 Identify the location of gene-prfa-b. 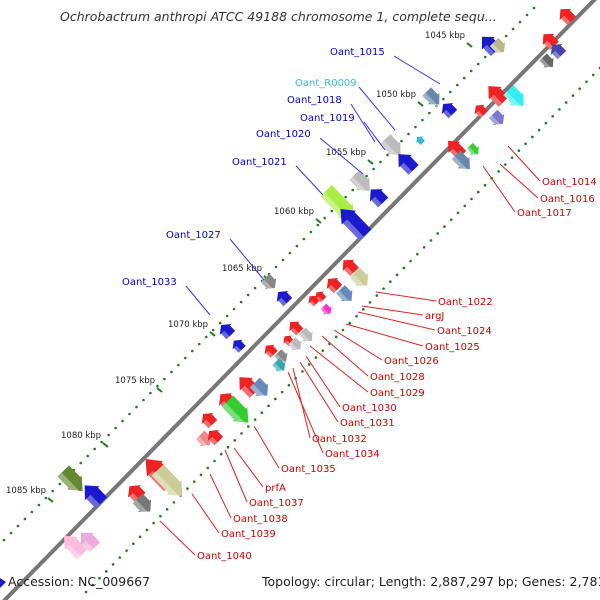
(204, 439).